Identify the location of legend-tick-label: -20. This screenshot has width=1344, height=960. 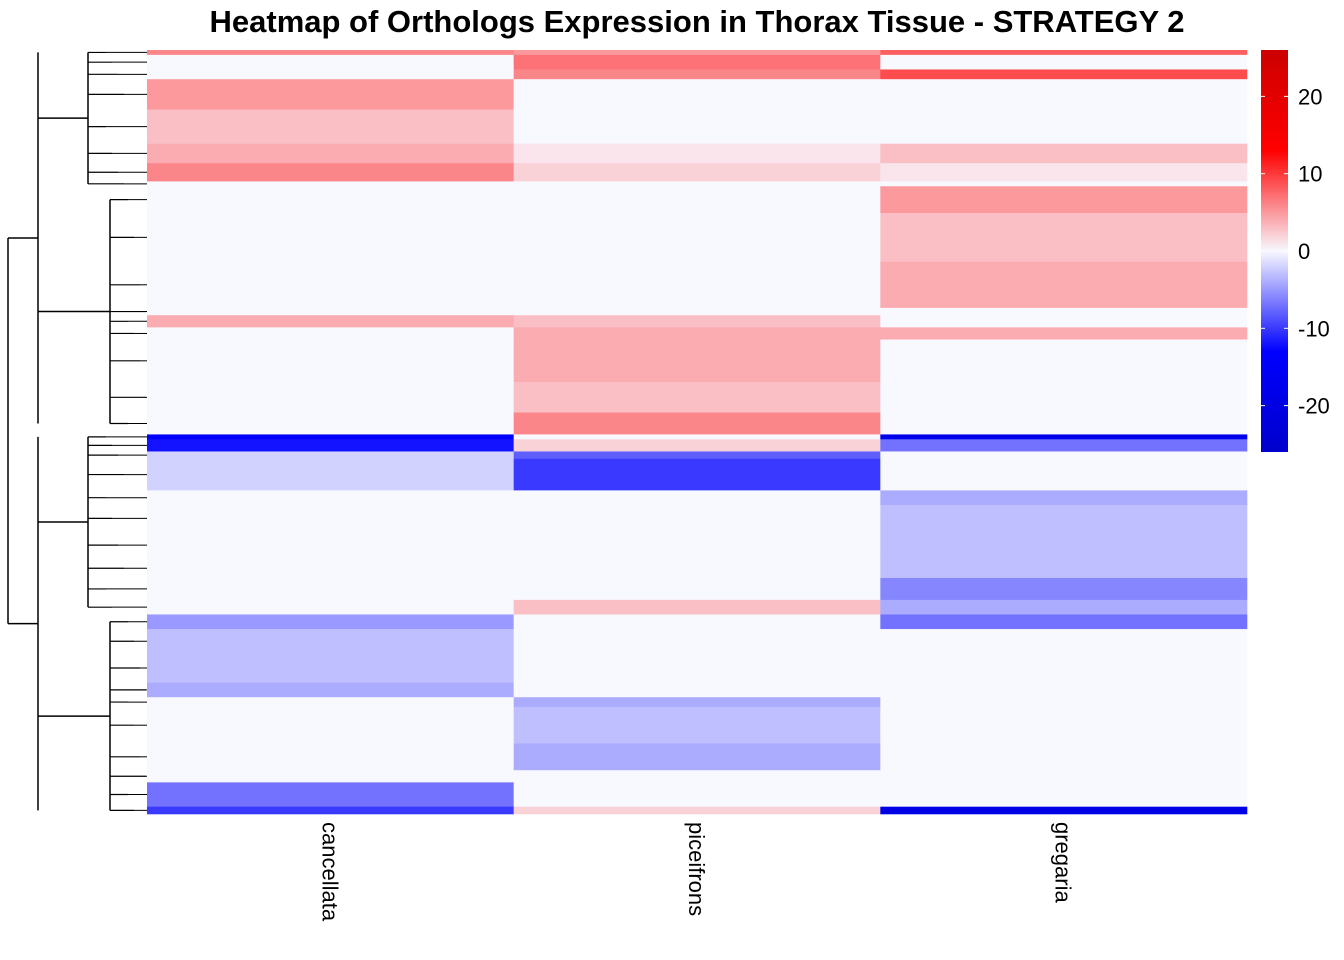
(1314, 406).